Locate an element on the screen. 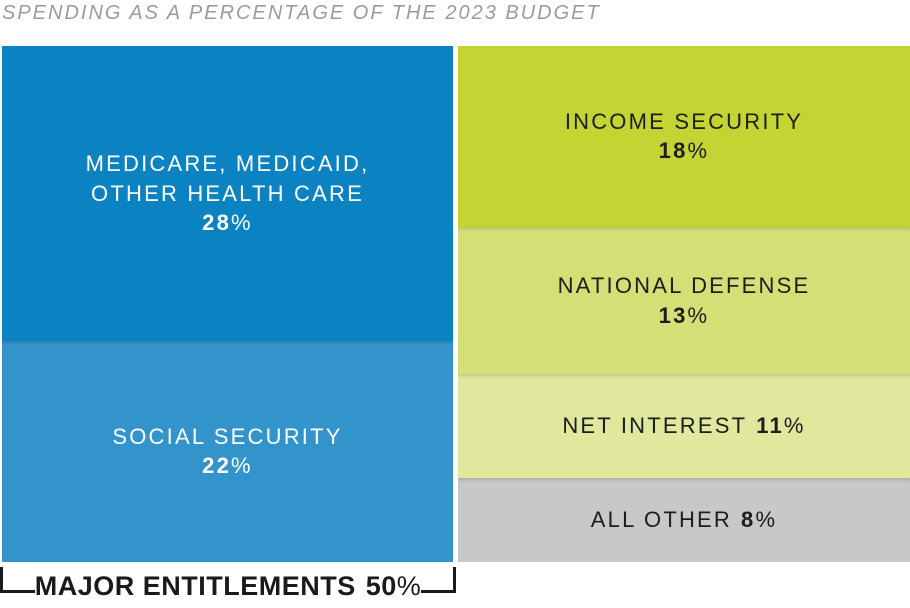  block-value: 28% is located at coordinates (227, 223).